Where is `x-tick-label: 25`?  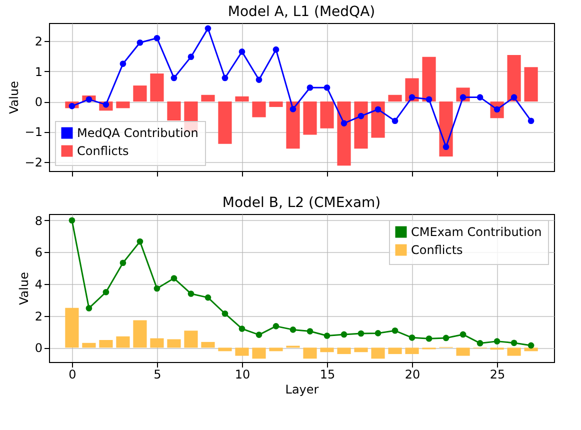
x-tick-label: 25 is located at coordinates (498, 375).